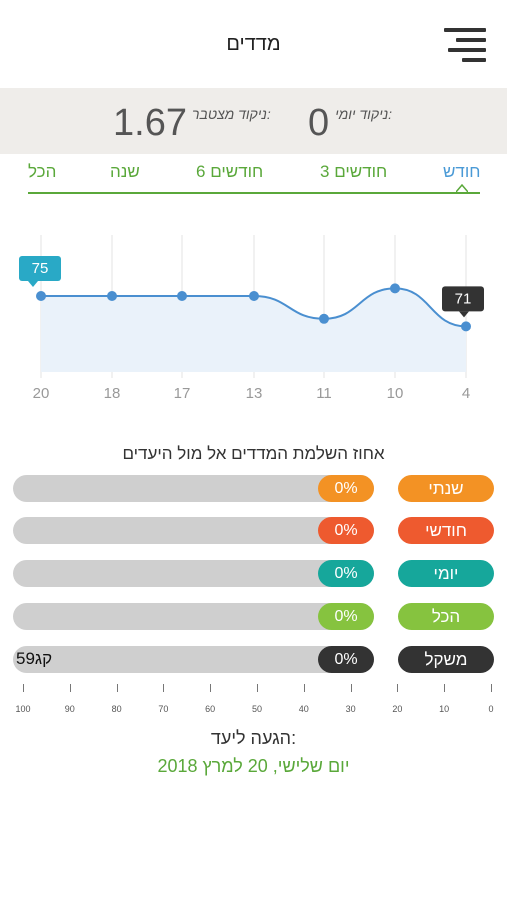  Describe the element at coordinates (395, 393) in the screenshot. I see `x-tick-label: 10` at that location.